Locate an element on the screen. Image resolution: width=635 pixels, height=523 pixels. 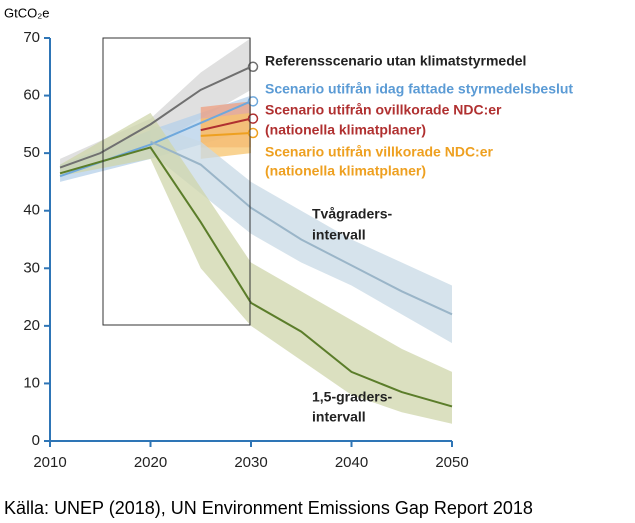
x-tick-label: 2020 is located at coordinates (150, 462).